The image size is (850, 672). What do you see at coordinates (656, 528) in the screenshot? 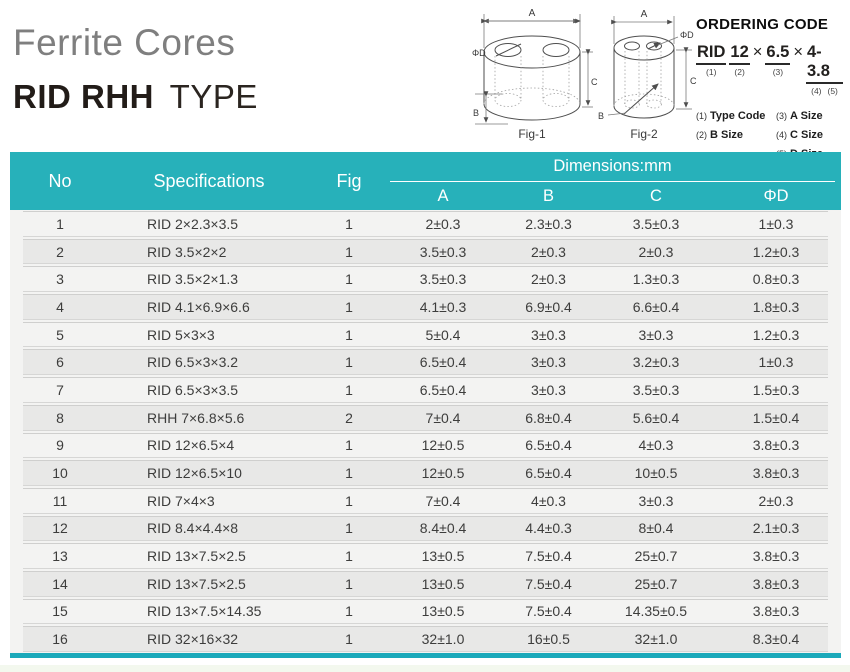
I see `cell-dim-c: 8±0.4` at bounding box center [656, 528].